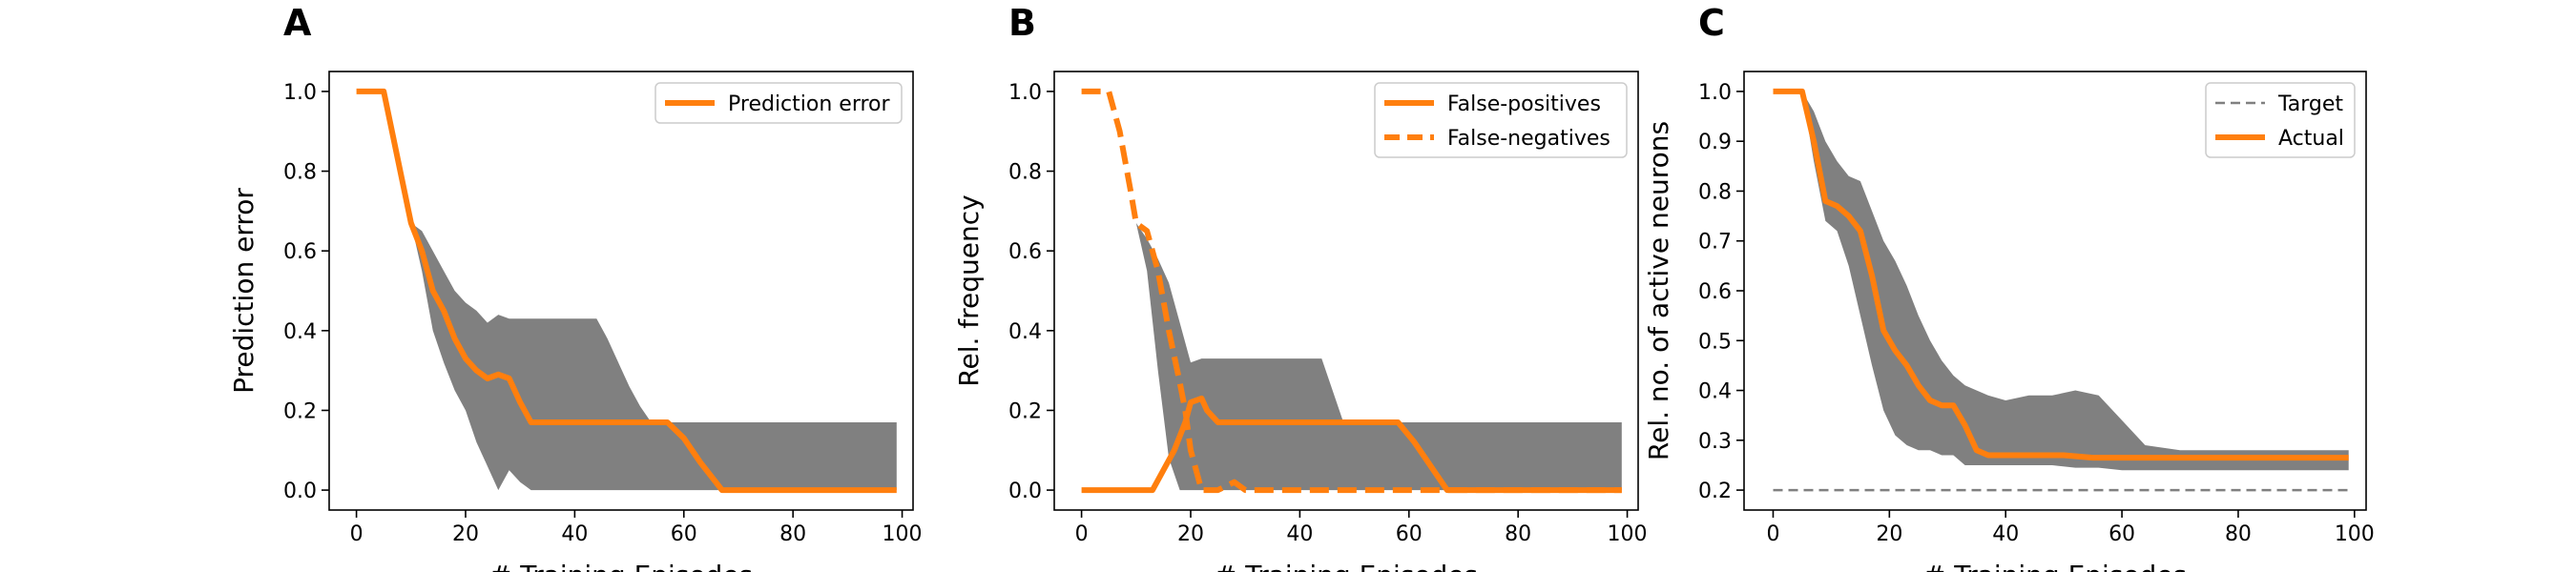 This screenshot has height=572, width=2576. Describe the element at coordinates (653, 356) in the screenshot. I see `band-area-a` at that location.